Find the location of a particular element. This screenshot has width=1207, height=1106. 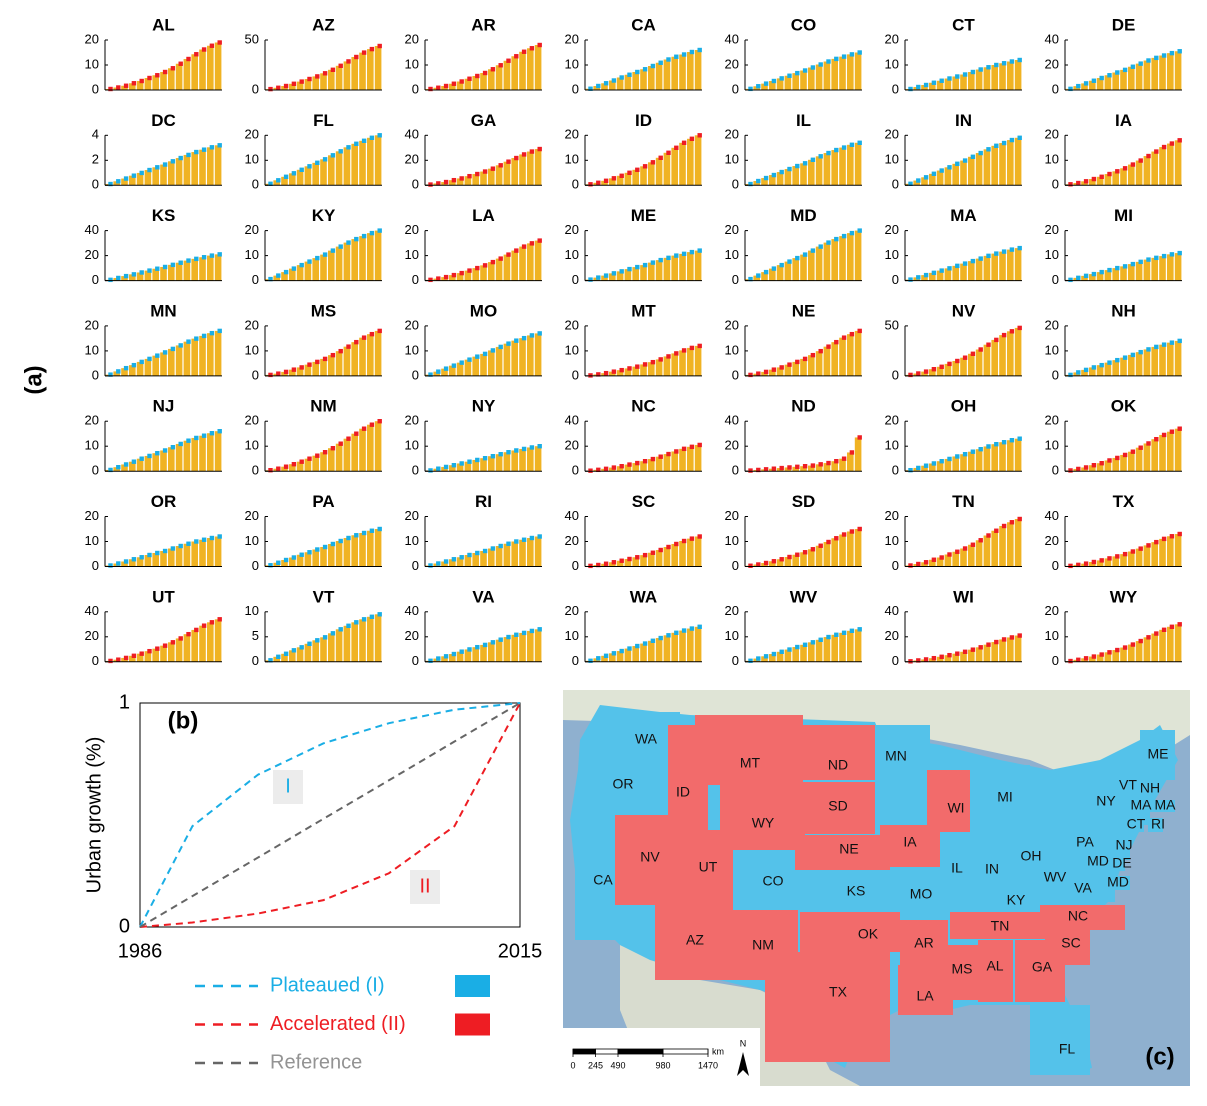

state-label: DE is located at coordinates (1121, 863).